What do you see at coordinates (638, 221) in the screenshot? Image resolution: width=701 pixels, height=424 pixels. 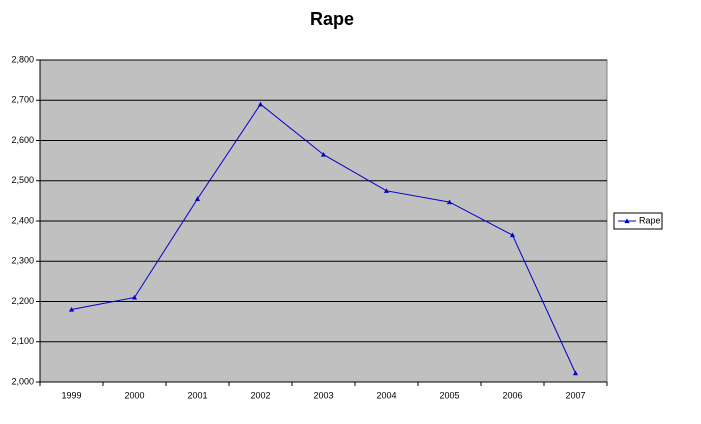 I see `legend-box` at bounding box center [638, 221].